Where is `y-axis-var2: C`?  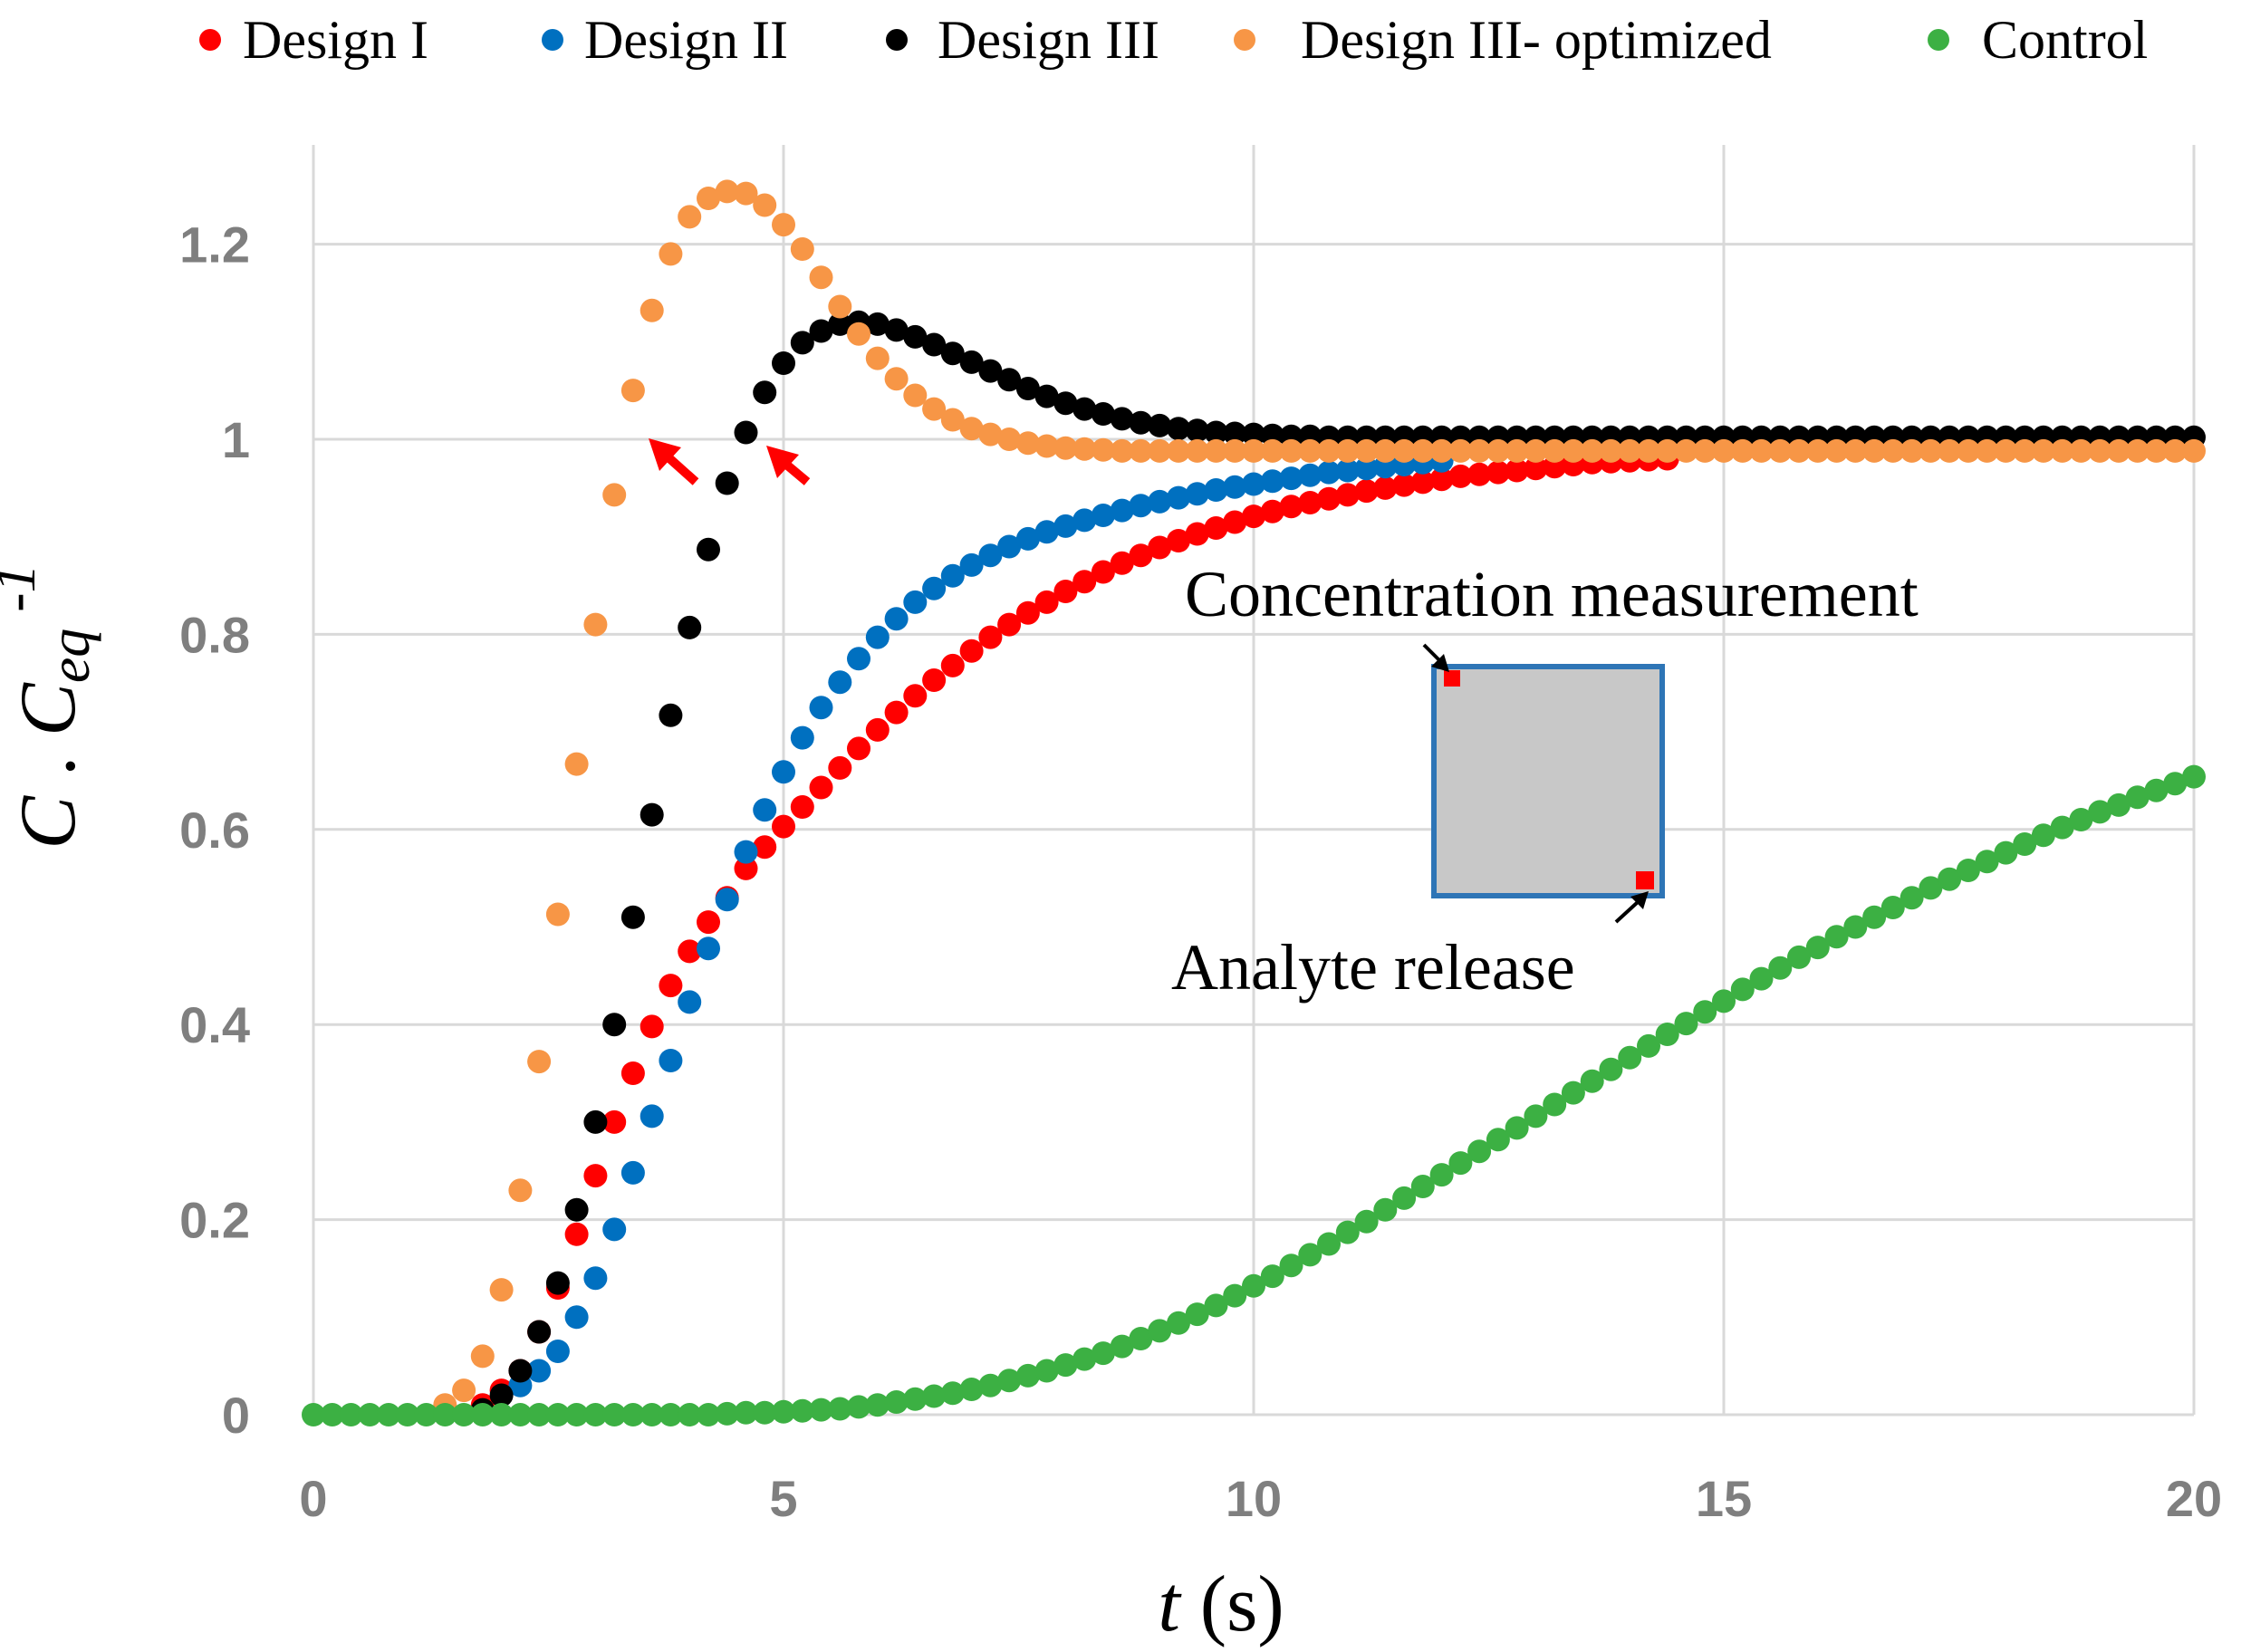
y-axis-var2: C is located at coordinates (49, 709).